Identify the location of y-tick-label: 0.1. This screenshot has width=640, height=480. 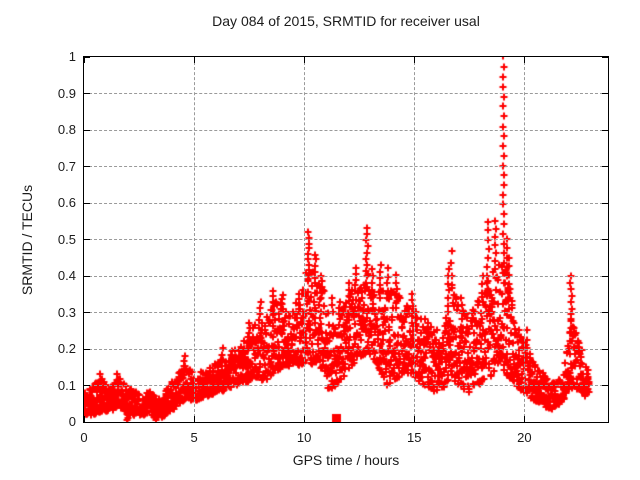
(66, 385).